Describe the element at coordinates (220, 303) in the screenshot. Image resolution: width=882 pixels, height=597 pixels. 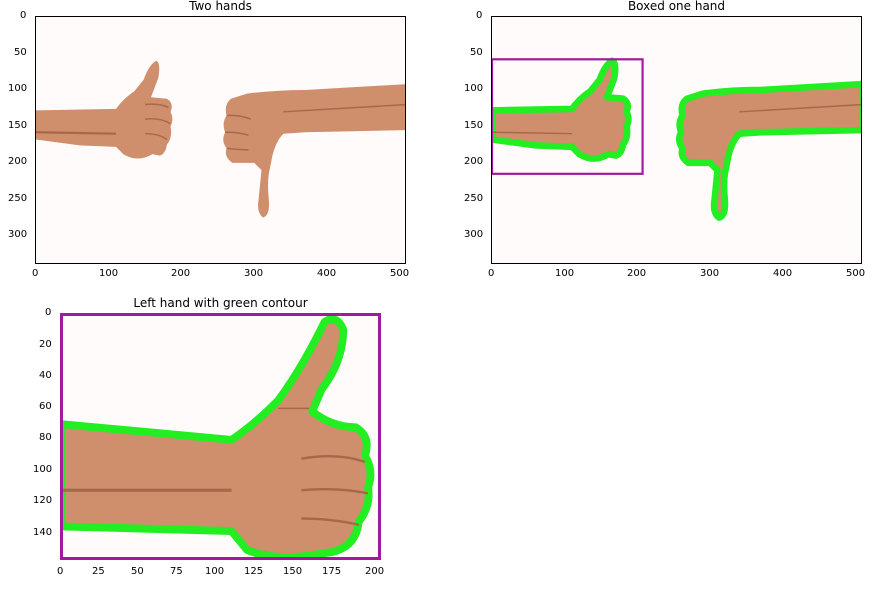
I see `panel-title: Left hand with green contour` at that location.